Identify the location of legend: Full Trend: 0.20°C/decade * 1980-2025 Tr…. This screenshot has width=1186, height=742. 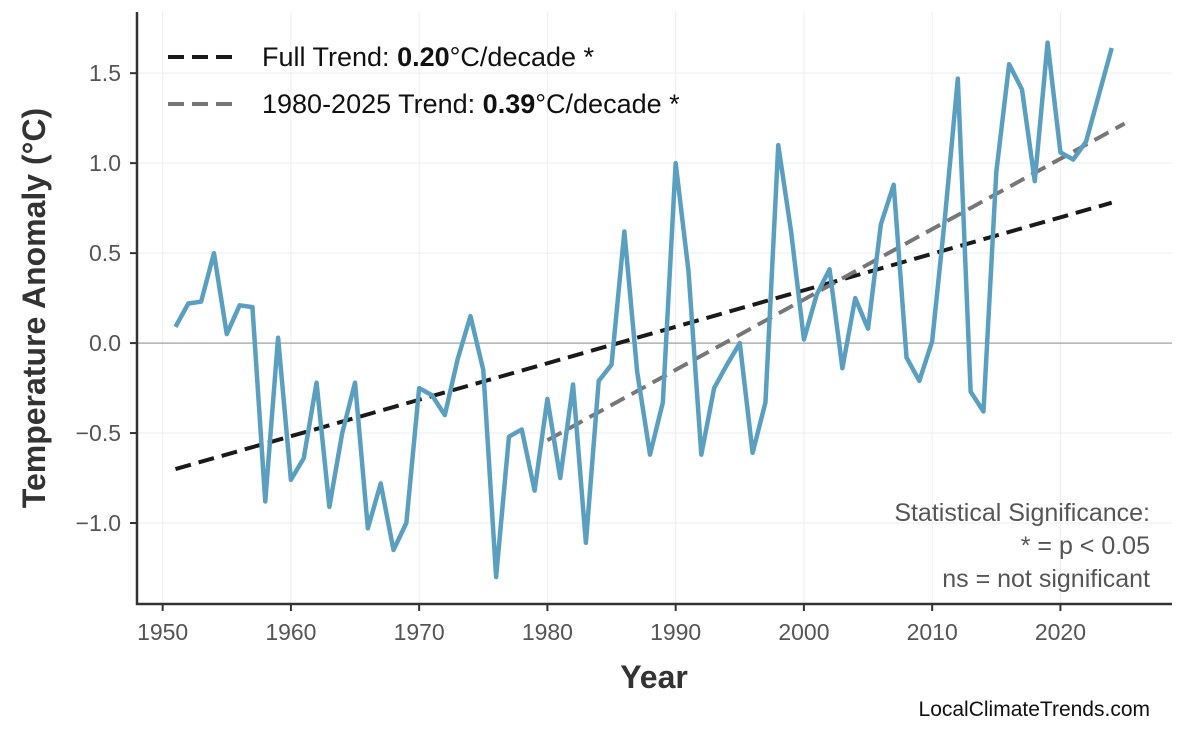
(424, 80).